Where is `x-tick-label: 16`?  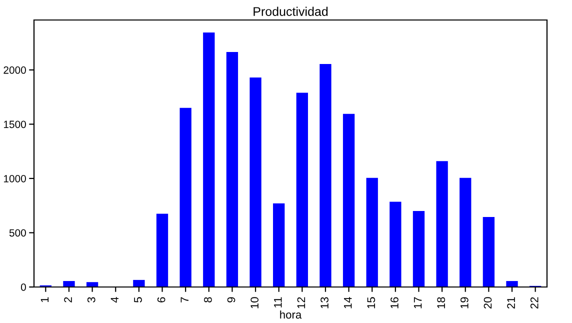 x-tick-label: 16 is located at coordinates (394, 302).